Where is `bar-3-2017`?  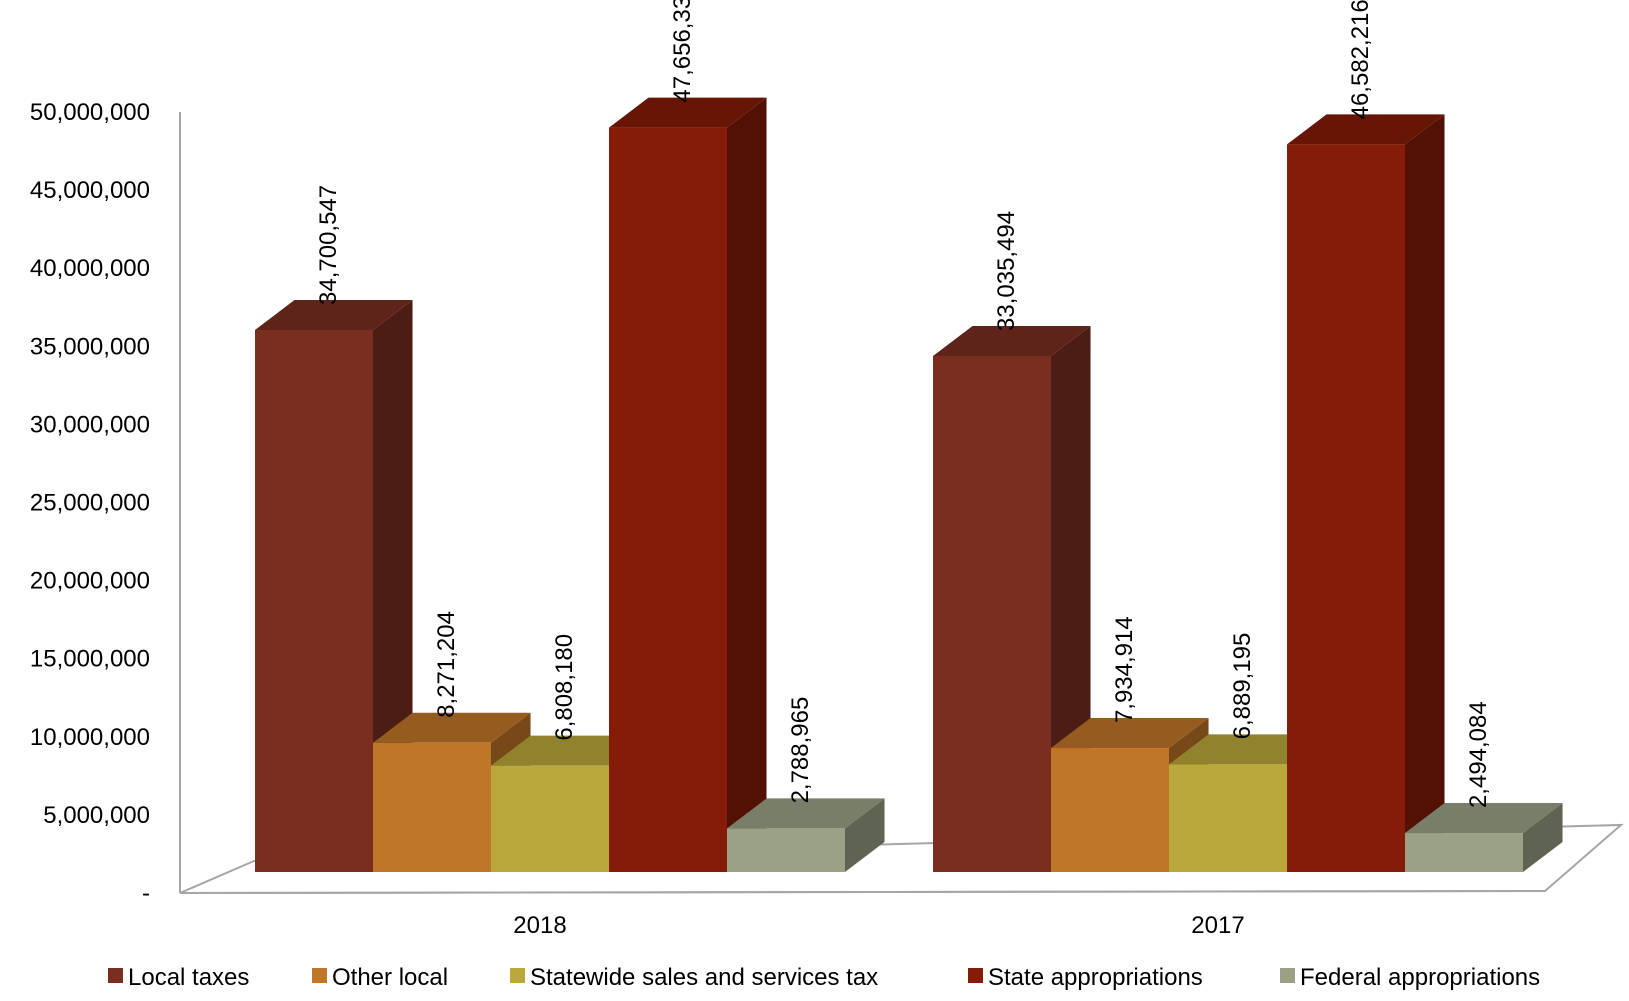
bar-3-2017 is located at coordinates (1228, 818).